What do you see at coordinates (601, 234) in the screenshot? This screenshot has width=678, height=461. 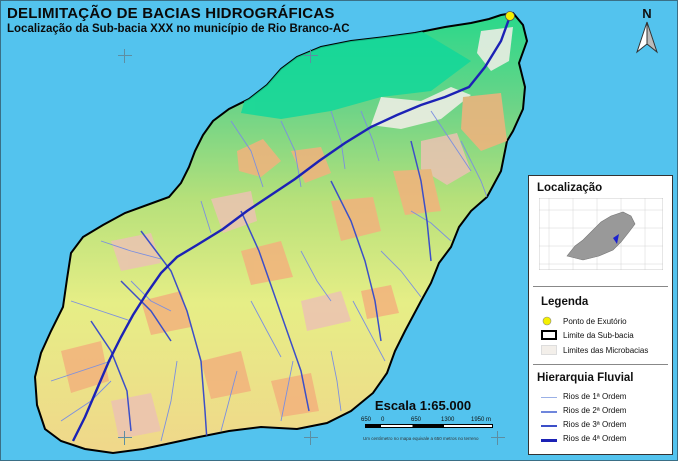 I see `locator-map` at bounding box center [601, 234].